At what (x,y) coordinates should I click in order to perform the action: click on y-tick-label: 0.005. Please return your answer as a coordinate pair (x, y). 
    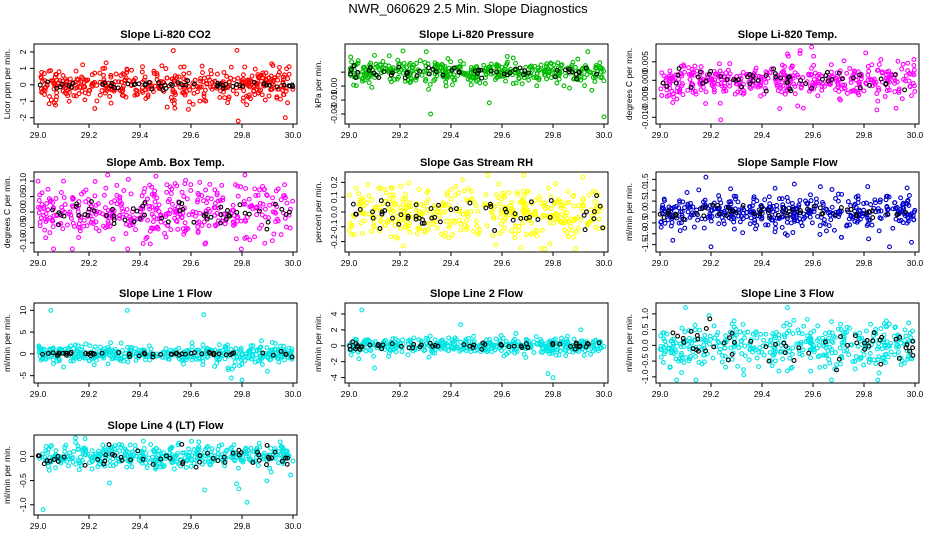
    Looking at the image, I should click on (645, 62).